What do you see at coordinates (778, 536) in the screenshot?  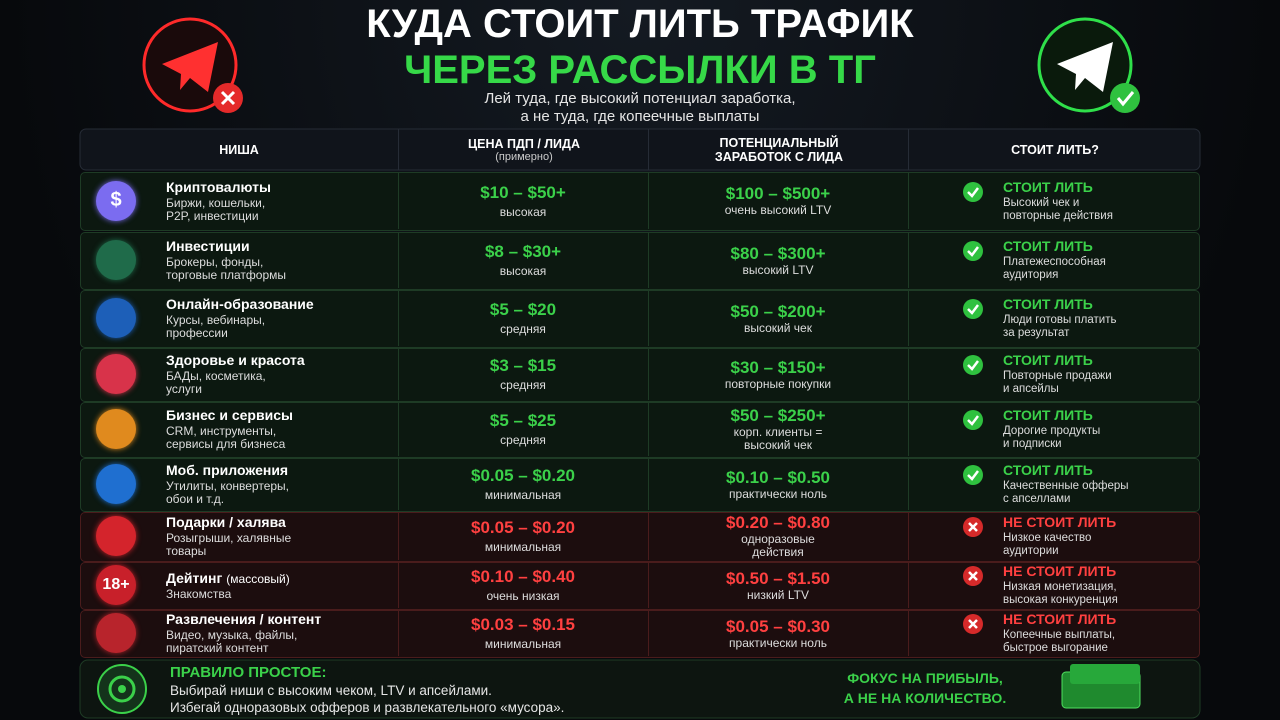 I see `earning-cell: $0.20 – $0.80 одноразовые действия` at bounding box center [778, 536].